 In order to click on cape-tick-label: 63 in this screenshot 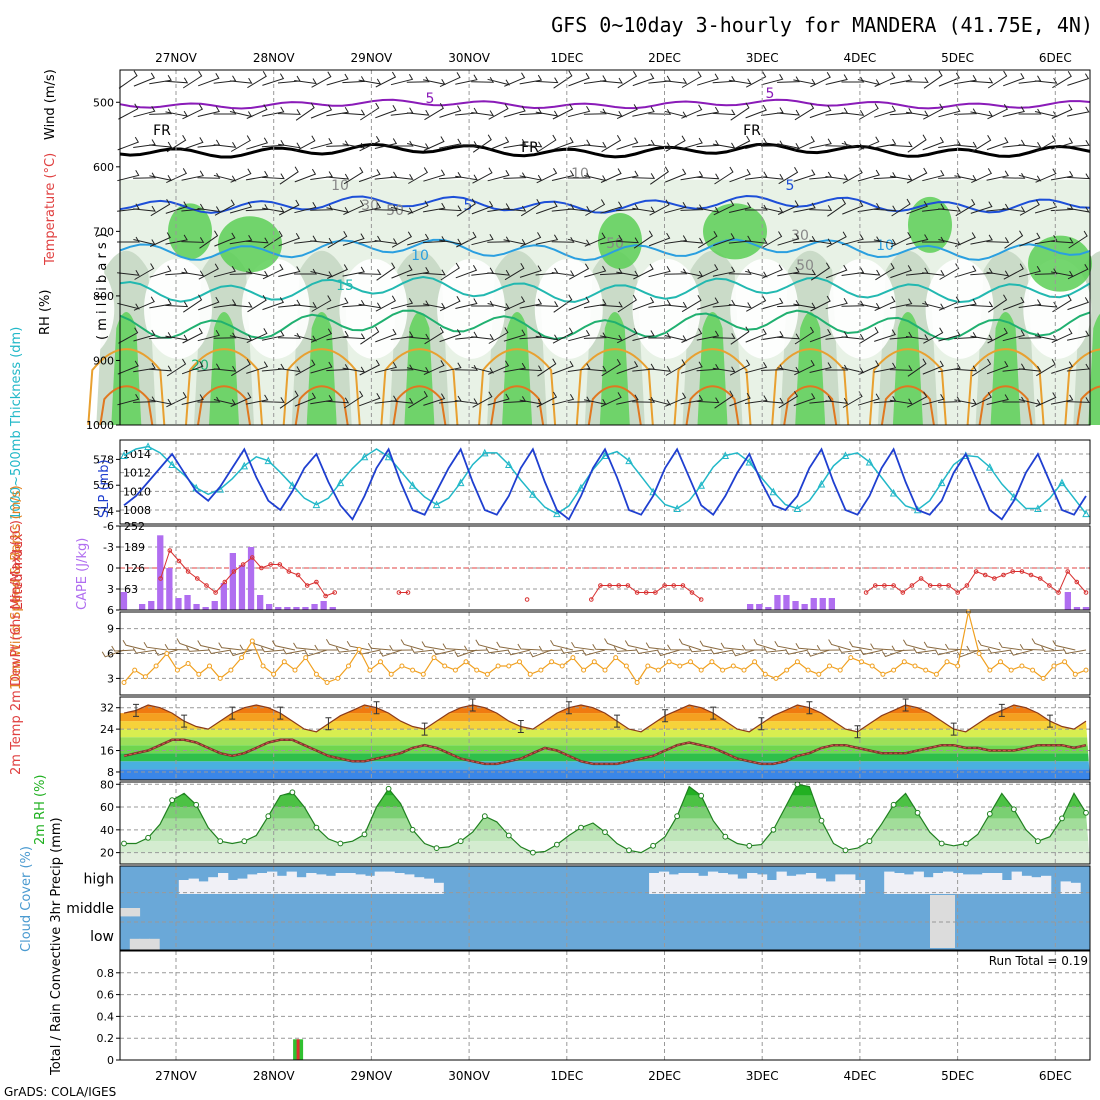, I will do `click(131, 589)`.